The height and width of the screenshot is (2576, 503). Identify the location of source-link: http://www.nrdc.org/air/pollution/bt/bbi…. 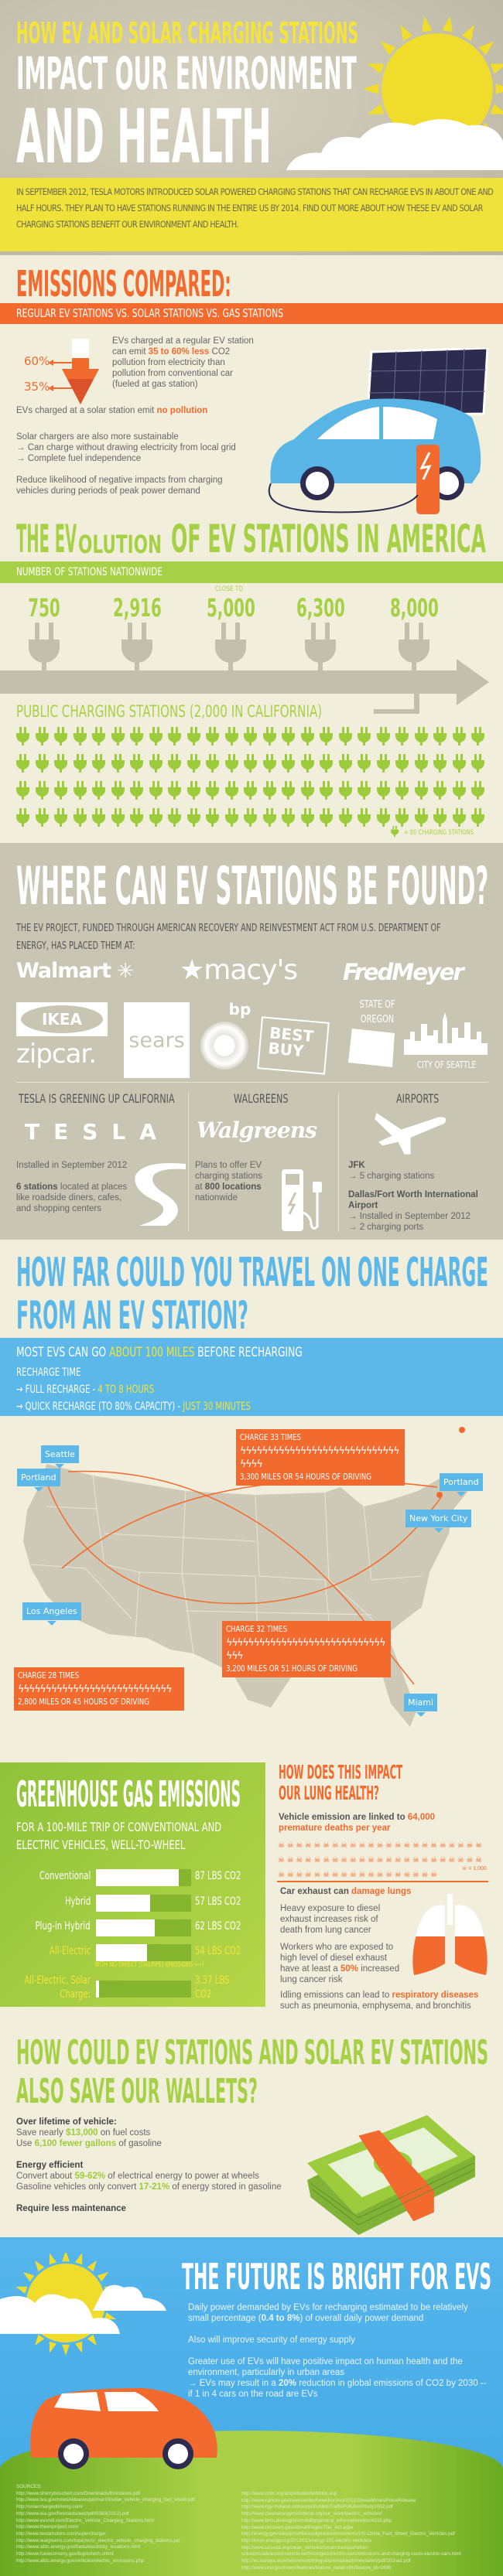
(289, 2493).